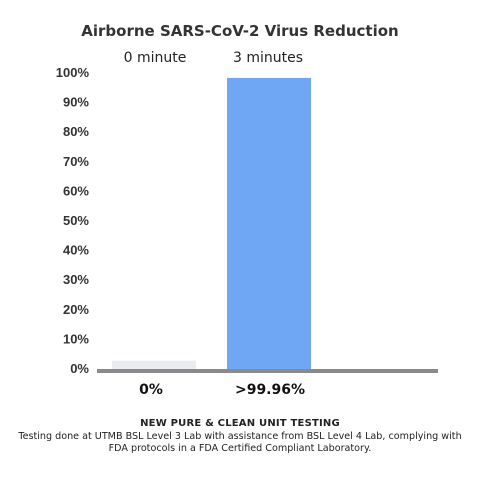 The width and height of the screenshot is (480, 480). Describe the element at coordinates (76, 250) in the screenshot. I see `y-tick-label: 40%` at that location.